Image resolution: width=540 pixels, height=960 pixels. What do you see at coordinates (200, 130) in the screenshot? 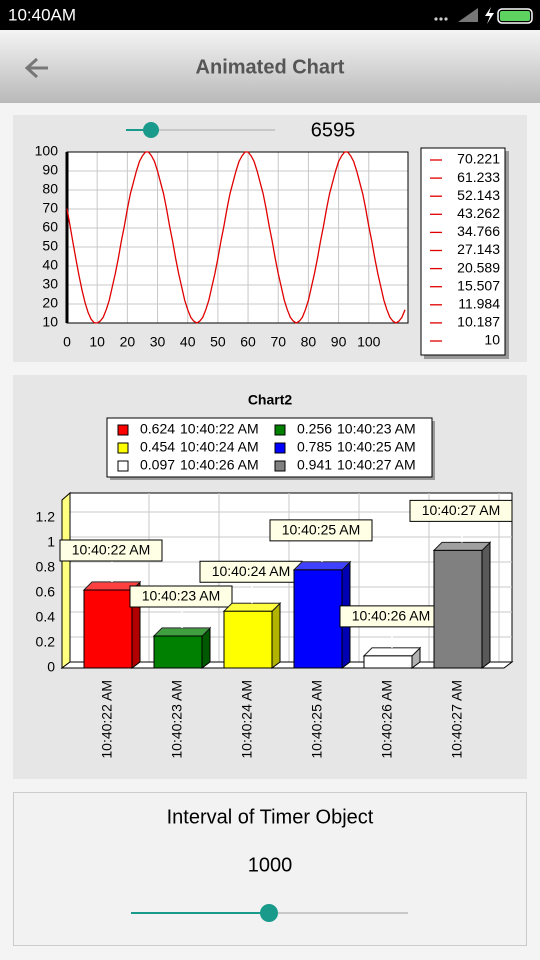
I see `speed-slider` at bounding box center [200, 130].